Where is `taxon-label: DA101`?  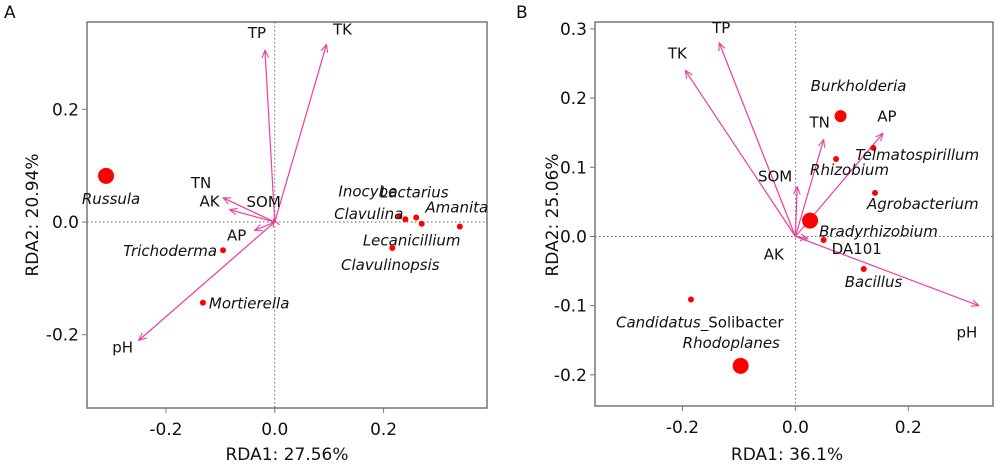 taxon-label: DA101 is located at coordinates (857, 249).